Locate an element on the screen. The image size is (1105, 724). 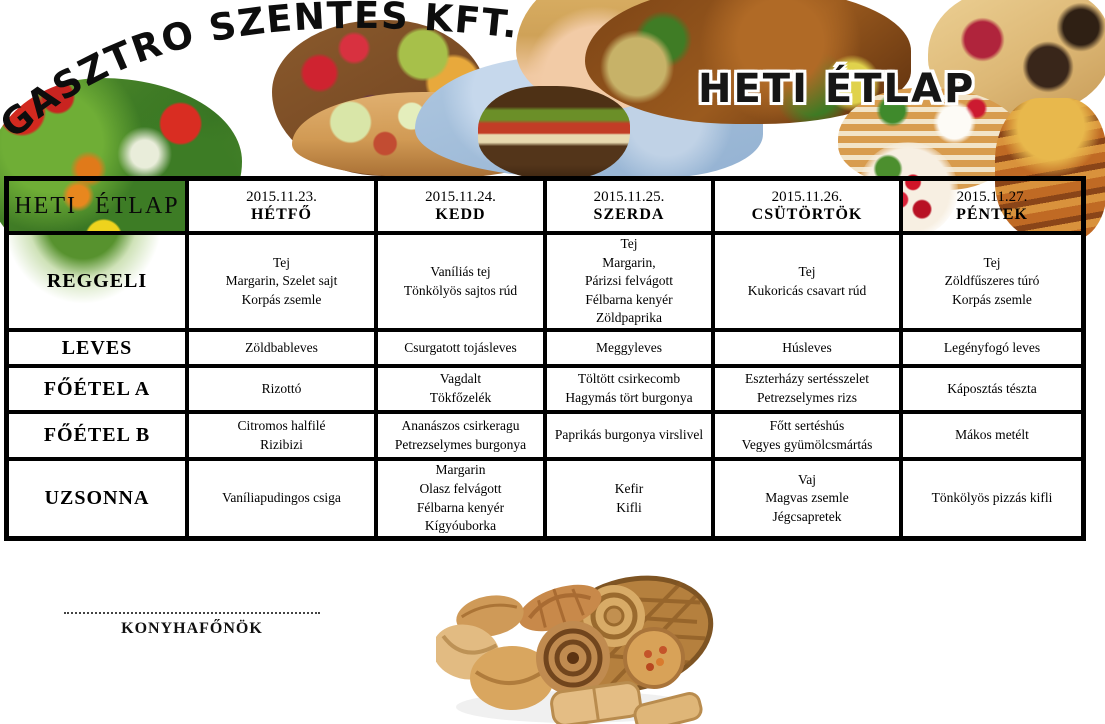
date-tuesday: 2015.11.24. is located at coordinates (460, 196).